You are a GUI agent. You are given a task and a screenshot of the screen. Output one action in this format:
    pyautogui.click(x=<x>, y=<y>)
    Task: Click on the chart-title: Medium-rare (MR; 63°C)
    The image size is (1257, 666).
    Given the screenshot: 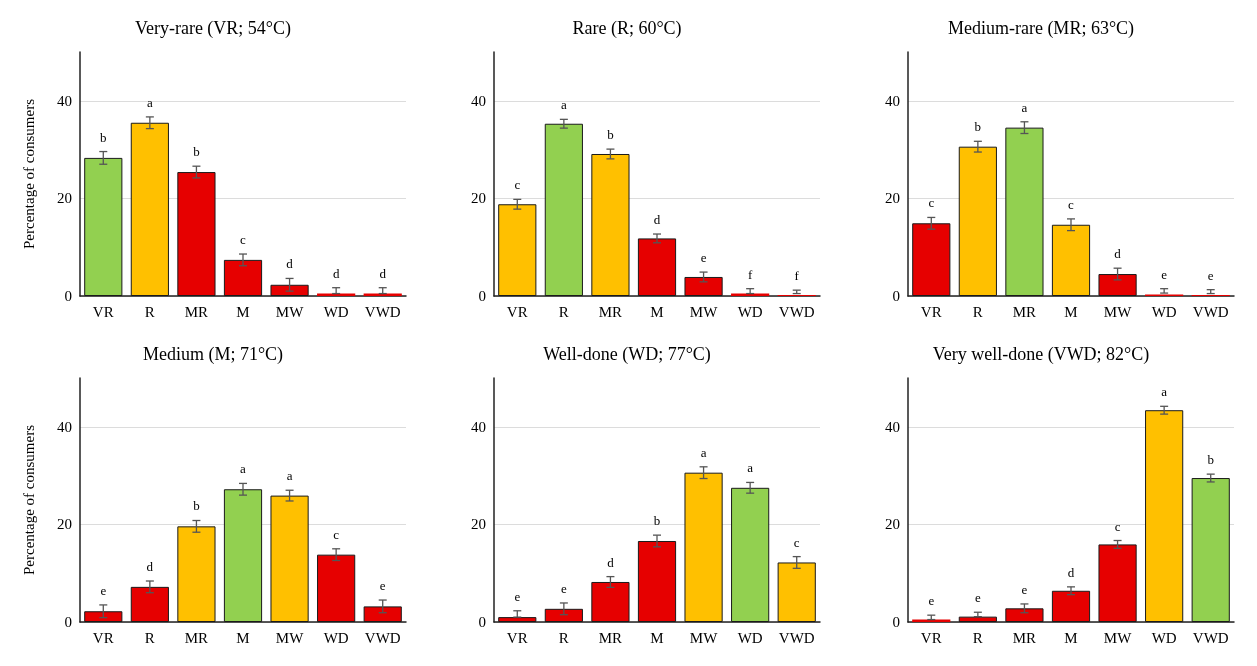 What is the action you would take?
    pyautogui.click(x=1041, y=28)
    